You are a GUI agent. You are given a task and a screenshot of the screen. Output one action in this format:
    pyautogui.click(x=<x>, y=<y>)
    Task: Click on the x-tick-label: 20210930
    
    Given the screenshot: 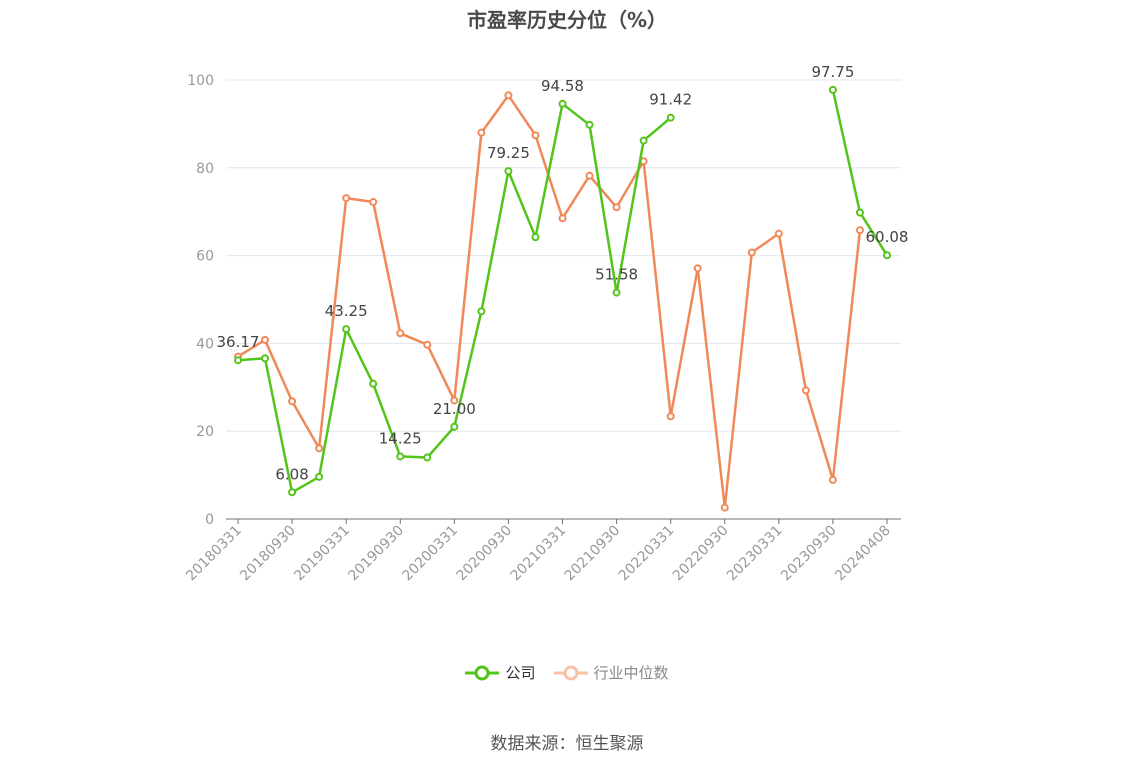 What is the action you would take?
    pyautogui.click(x=593, y=554)
    